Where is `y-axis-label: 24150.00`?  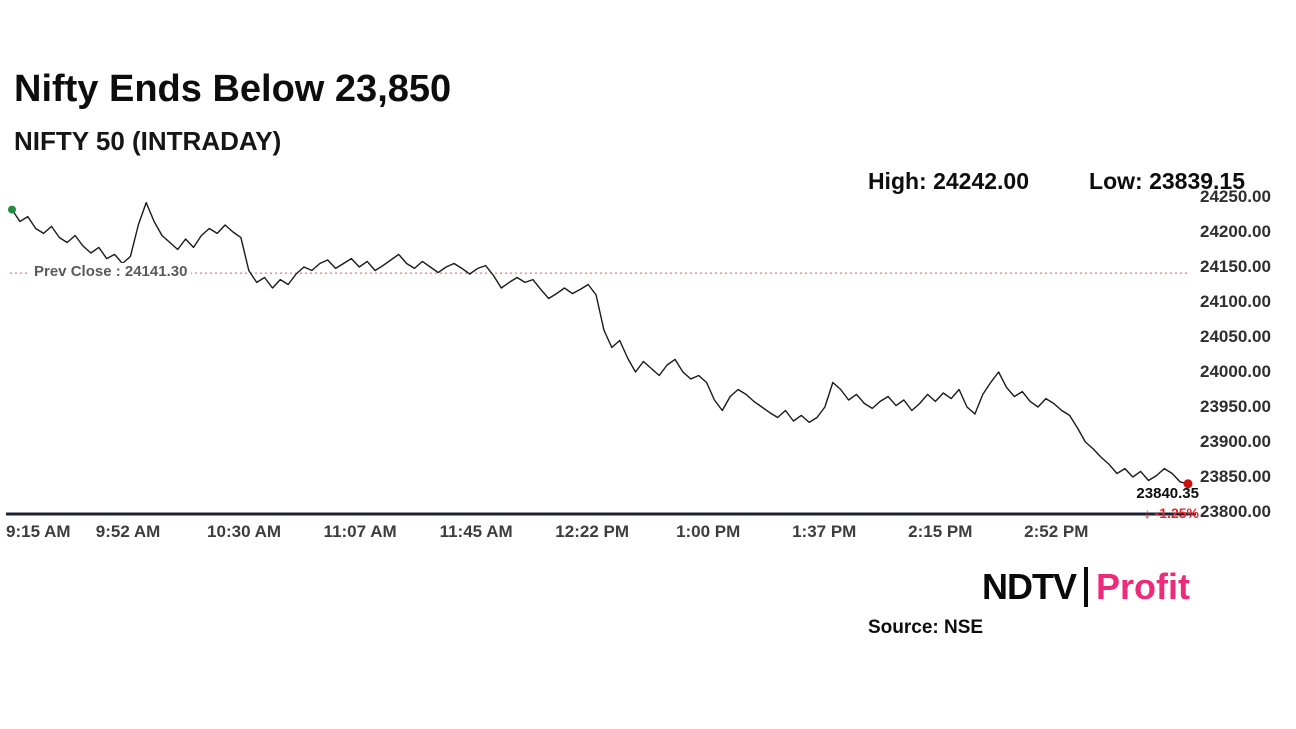 y-axis-label: 24150.00 is located at coordinates (1235, 266).